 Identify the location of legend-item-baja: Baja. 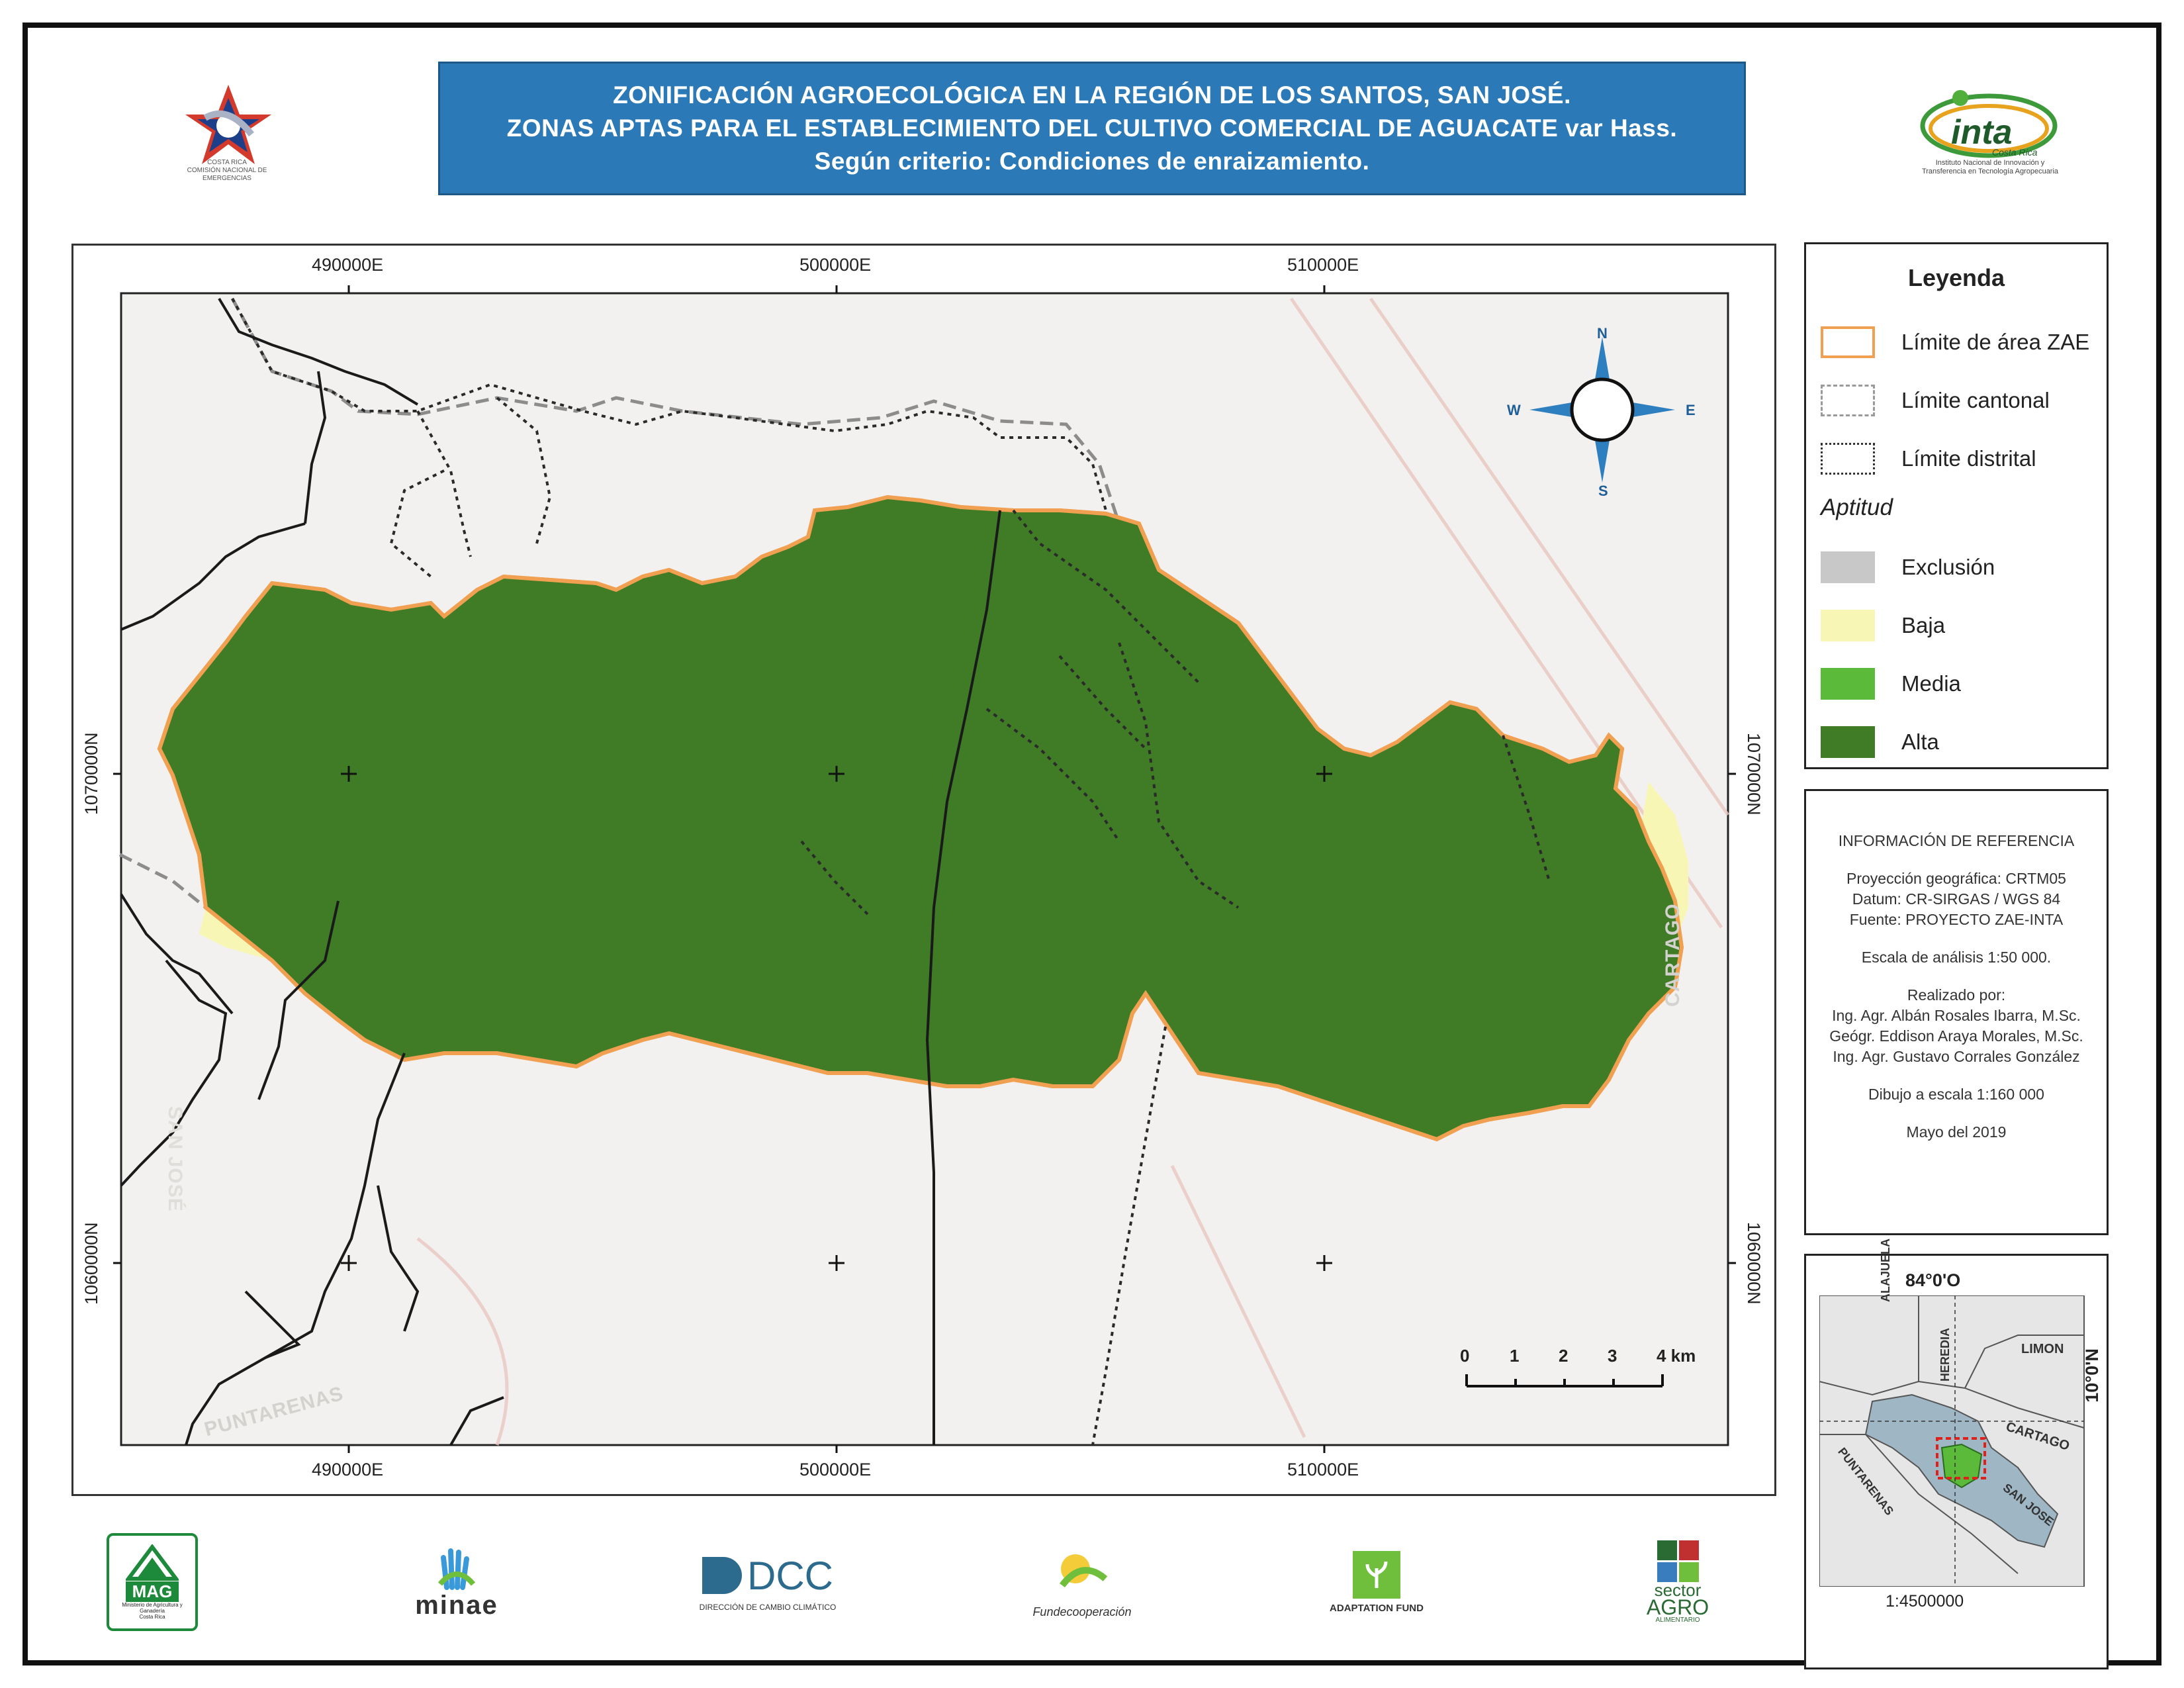
(1883, 625).